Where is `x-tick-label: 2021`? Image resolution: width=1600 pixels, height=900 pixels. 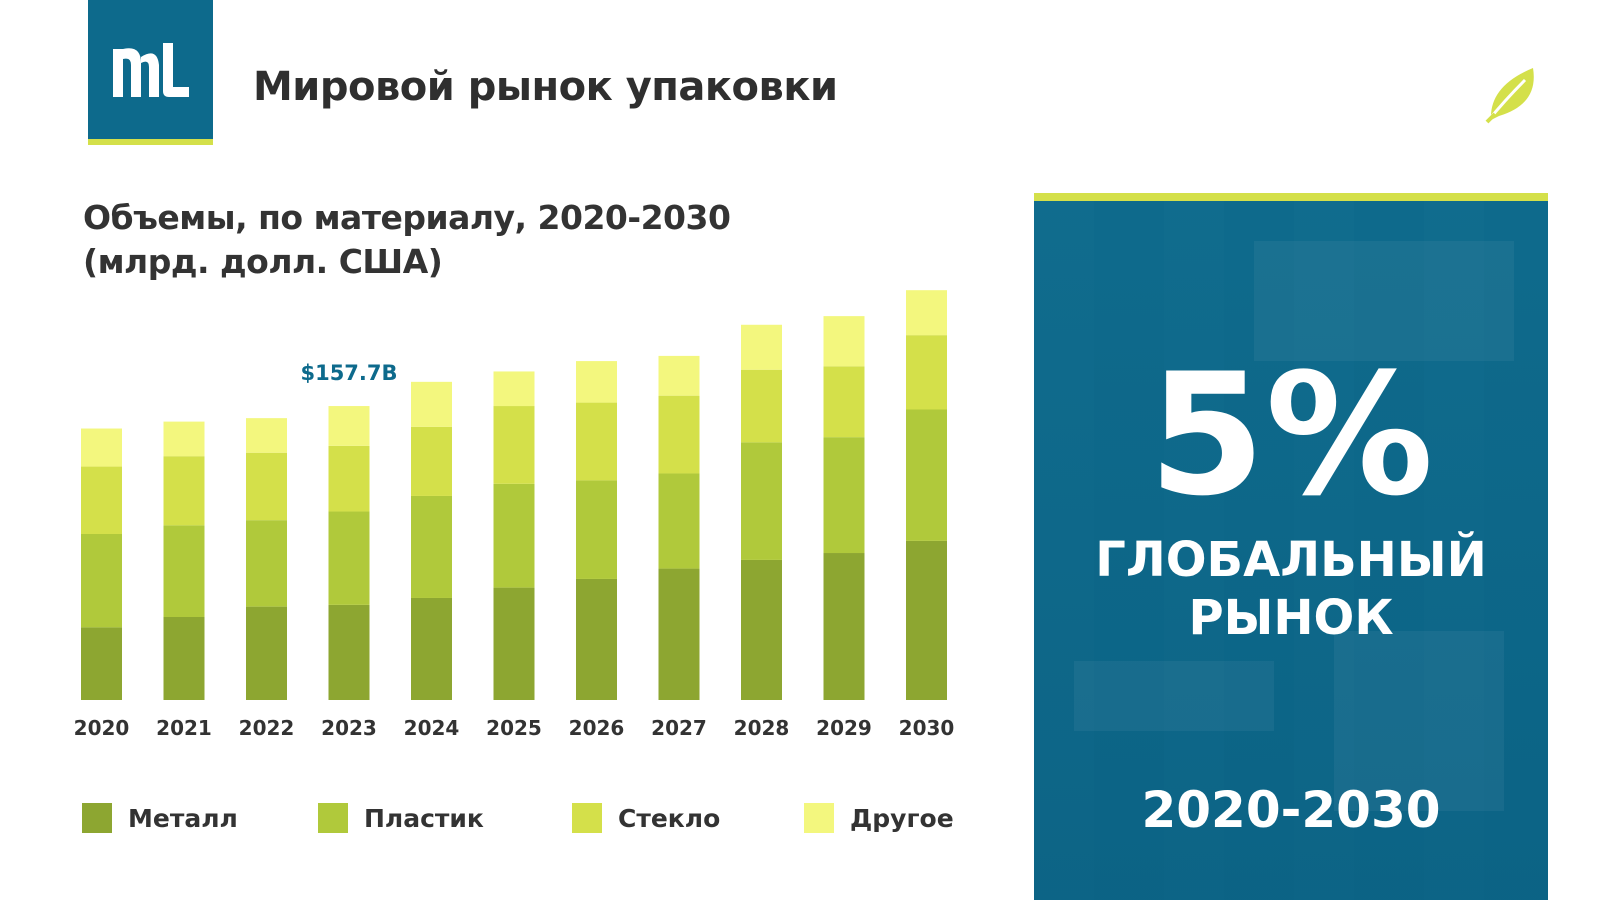
x-tick-label: 2021 is located at coordinates (184, 728).